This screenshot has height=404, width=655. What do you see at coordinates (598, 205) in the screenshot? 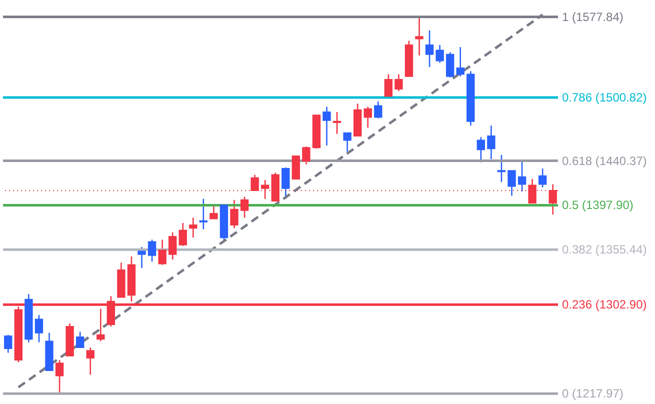
I see `ref-line-label: 0.5 (1397.90)` at bounding box center [598, 205].